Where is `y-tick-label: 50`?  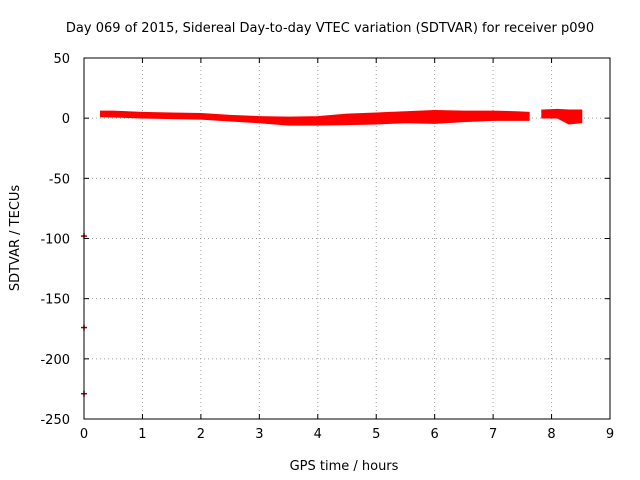 y-tick-label: 50 is located at coordinates (61, 59).